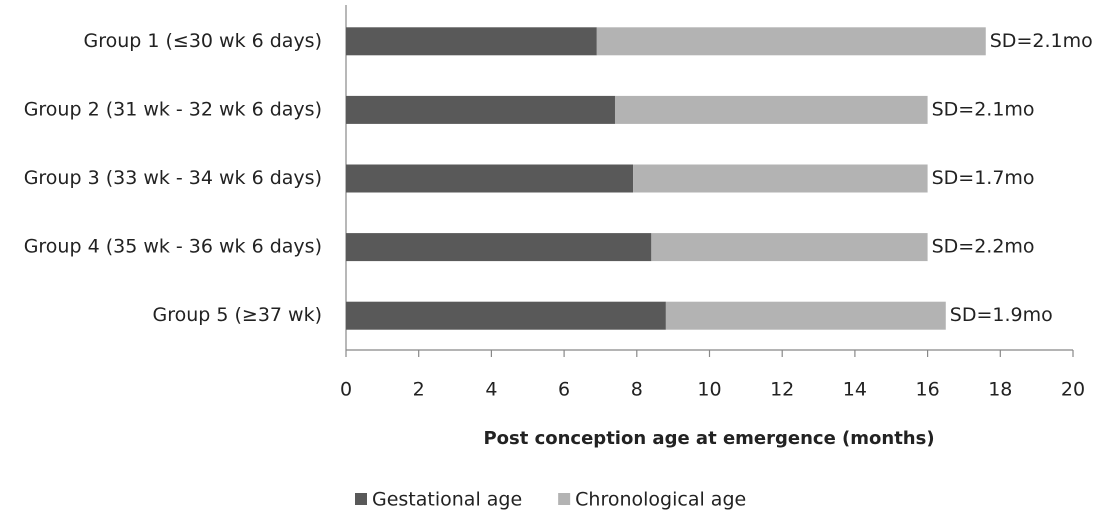 The width and height of the screenshot is (1120, 516). I want to click on x-tick-label: 12, so click(782, 390).